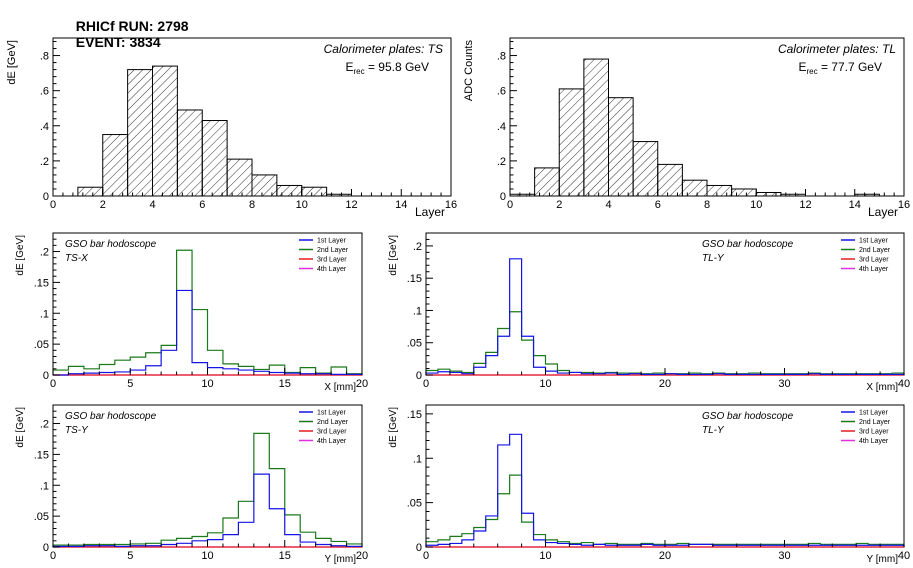 The height and width of the screenshot is (568, 913). I want to click on x-tick-label: 30, so click(784, 384).